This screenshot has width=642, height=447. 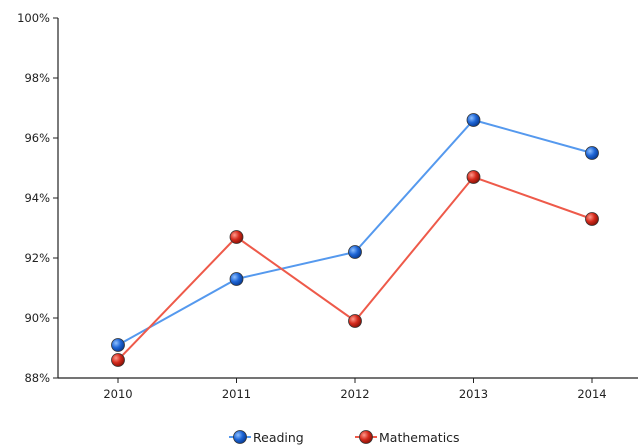 What do you see at coordinates (278, 437) in the screenshot?
I see `legend-label: Reading` at bounding box center [278, 437].